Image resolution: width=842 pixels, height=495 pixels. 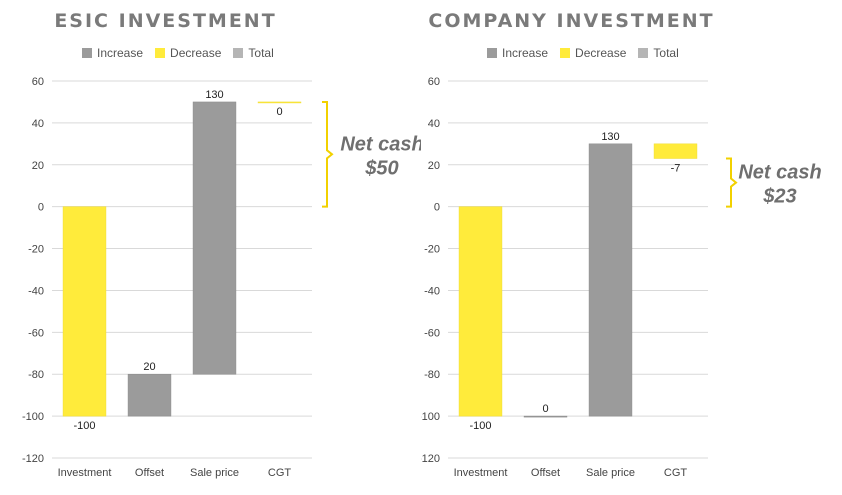 I want to click on data-label: -7, so click(x=676, y=168).